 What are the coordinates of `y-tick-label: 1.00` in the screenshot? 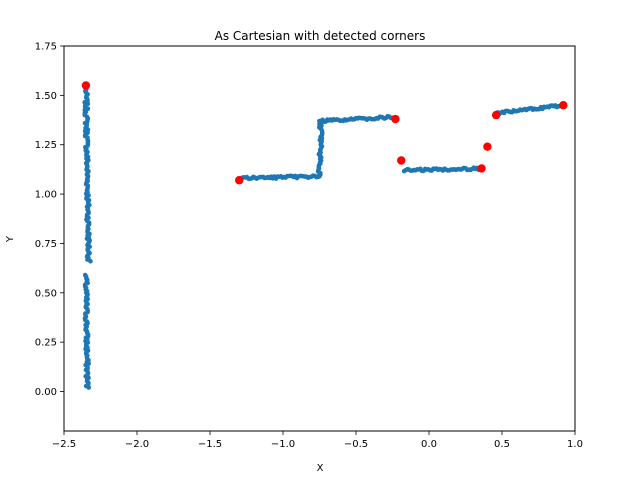 It's located at (46, 195).